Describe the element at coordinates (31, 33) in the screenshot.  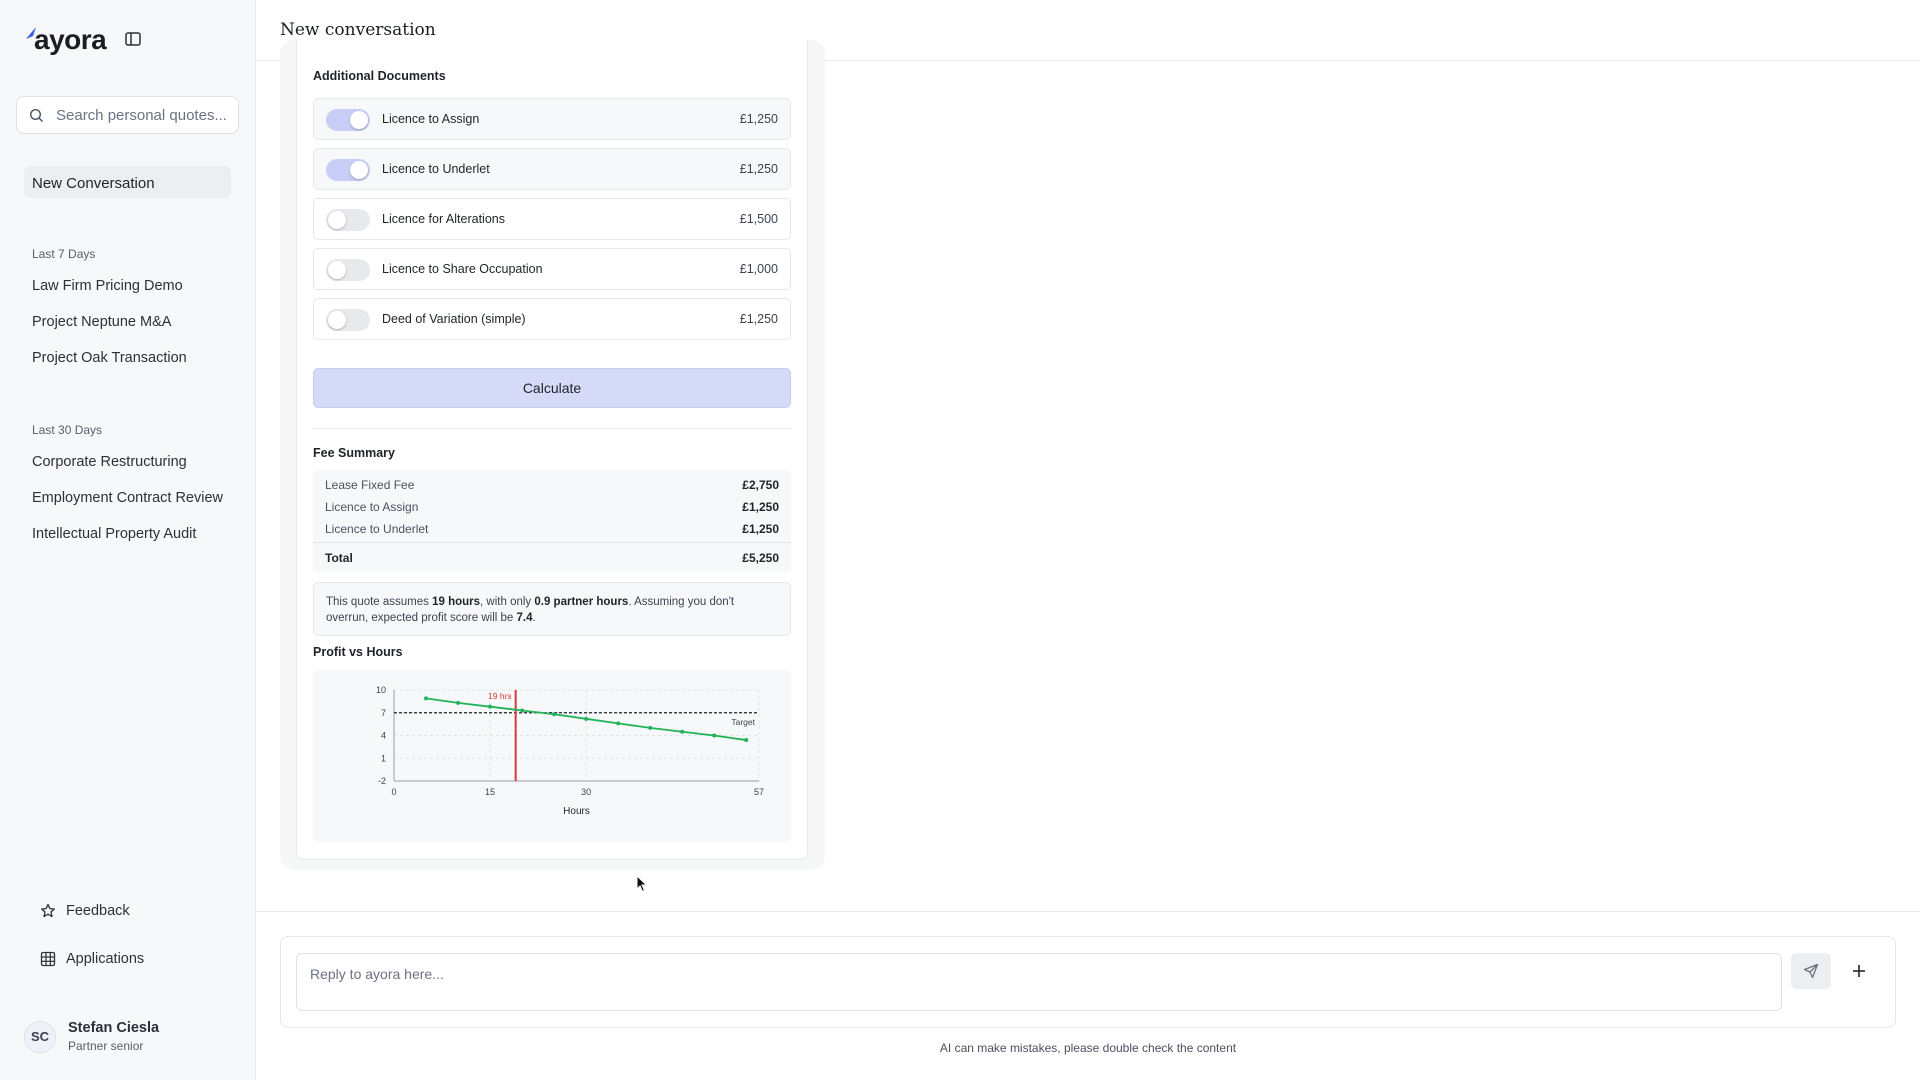
I see `logo-mark-icon` at that location.